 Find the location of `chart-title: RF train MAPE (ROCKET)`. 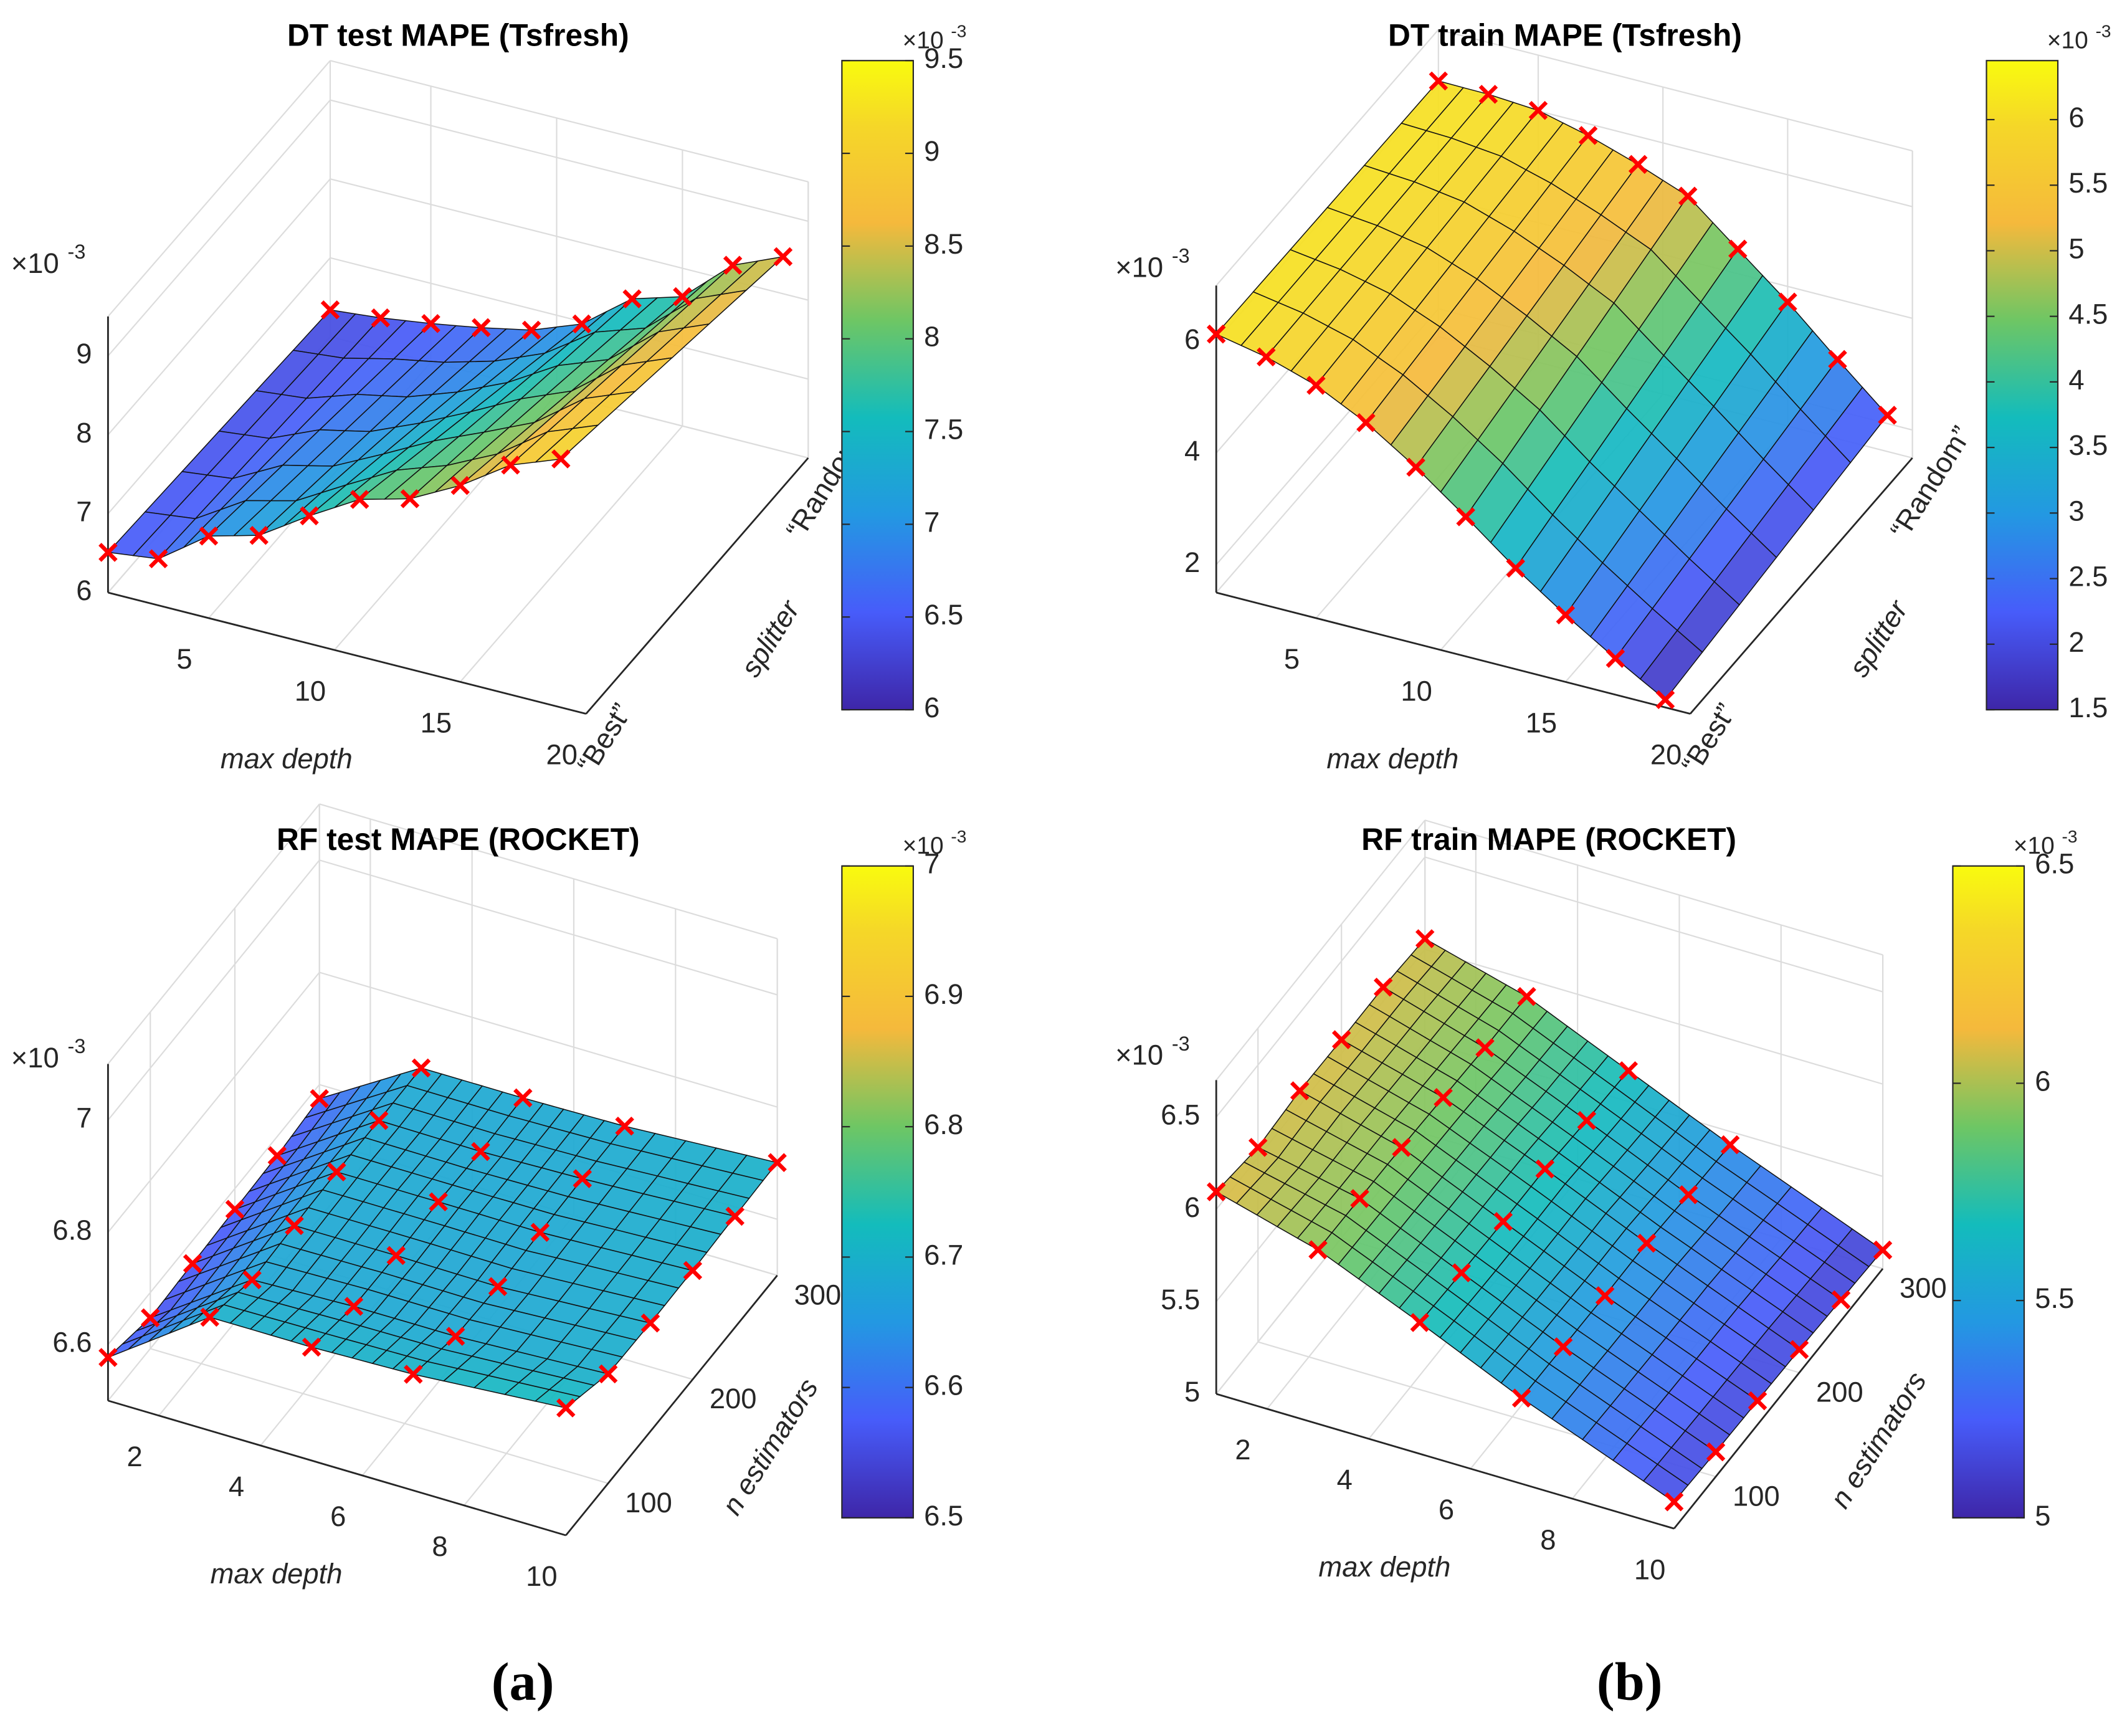

chart-title: RF train MAPE (ROCKET) is located at coordinates (1548, 839).